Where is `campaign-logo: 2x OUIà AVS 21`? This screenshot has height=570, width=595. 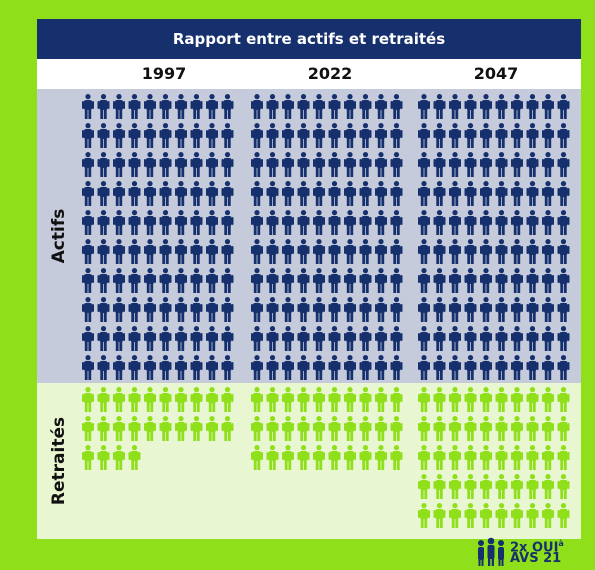 campaign-logo: 2x OUIà AVS 21 is located at coordinates (533, 552).